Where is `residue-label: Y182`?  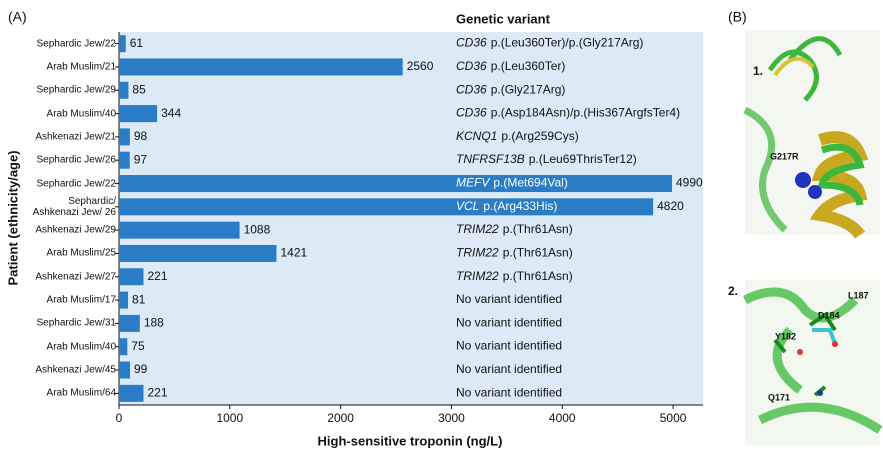
residue-label: Y182 is located at coordinates (785, 336).